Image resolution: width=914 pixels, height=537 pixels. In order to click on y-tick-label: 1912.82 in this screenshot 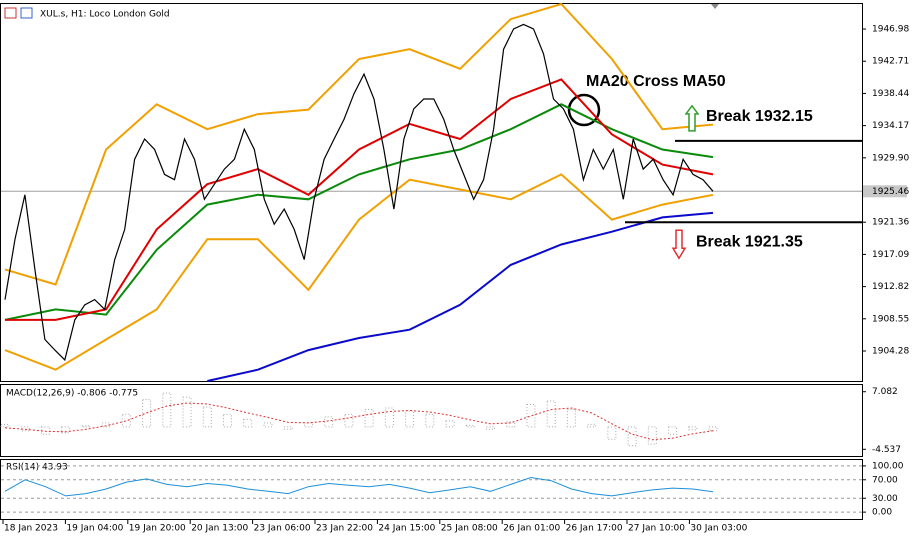, I will do `click(890, 287)`.